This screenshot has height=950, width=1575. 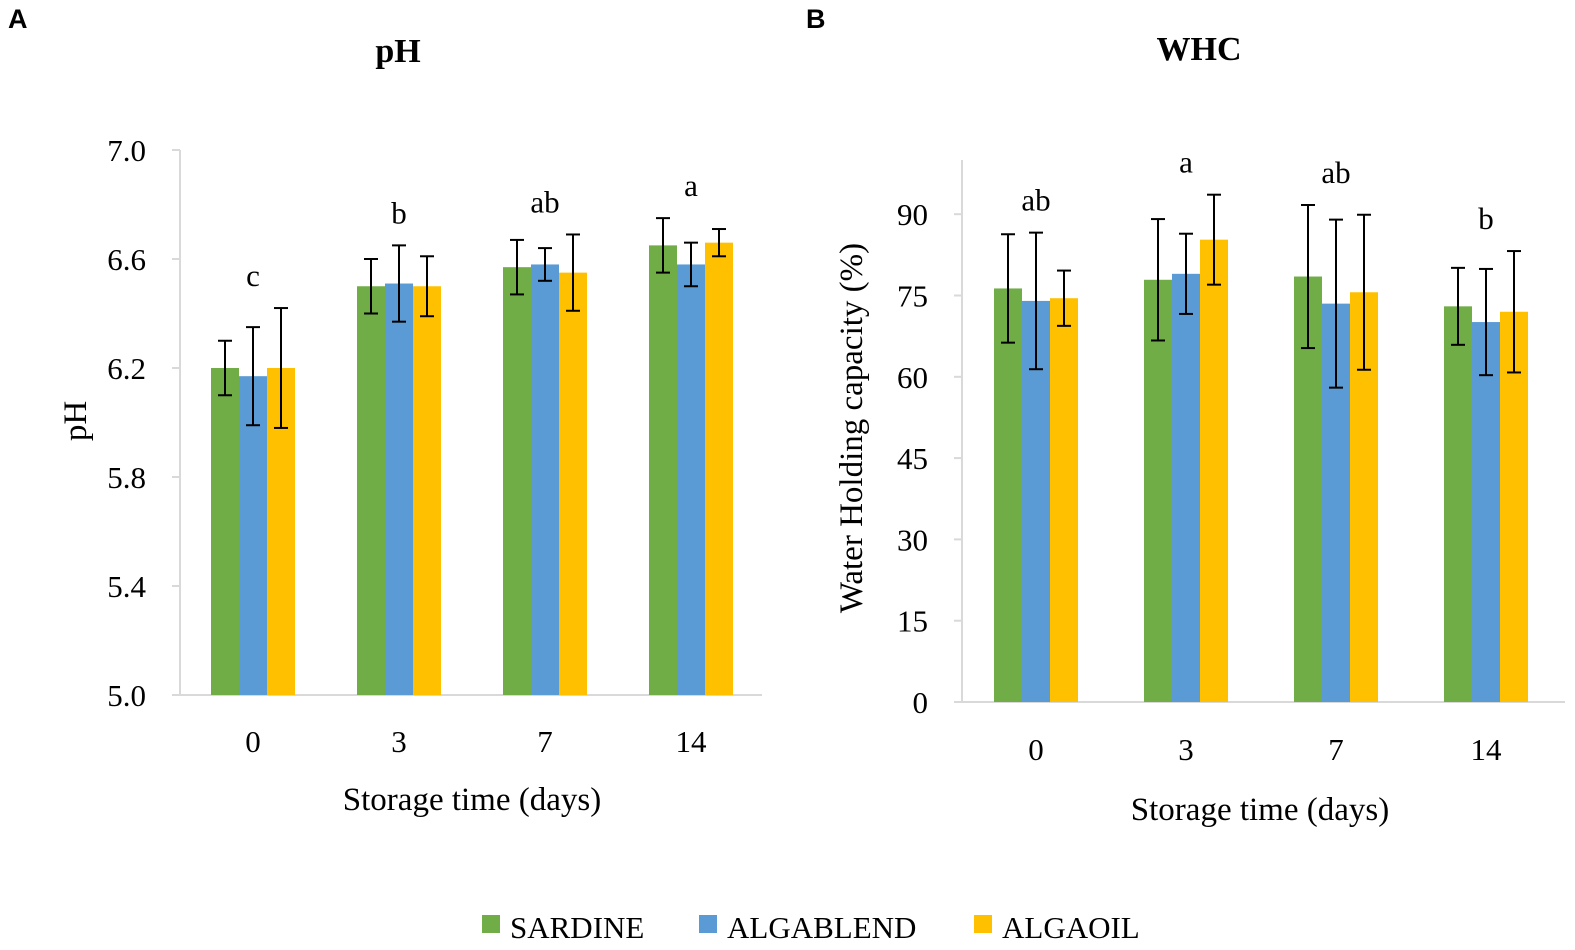 I want to click on whc-y-tick-label: 60, so click(x=912, y=377).